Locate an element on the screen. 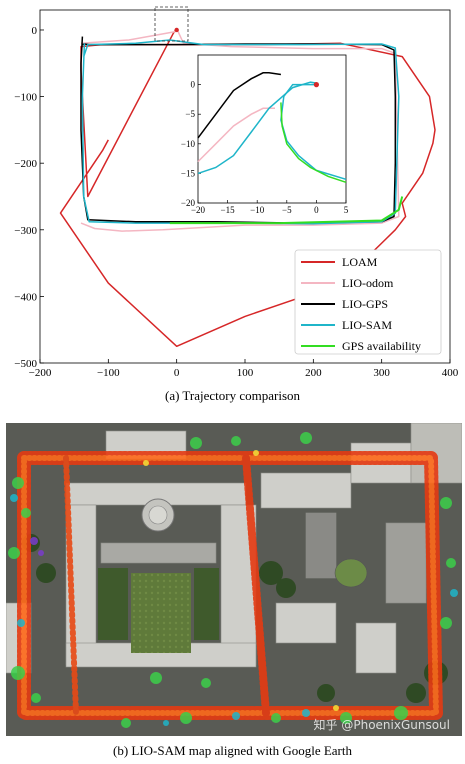 Image resolution: width=465 pixels, height=764 pixels. legend-label: LIO-SAM is located at coordinates (367, 325).